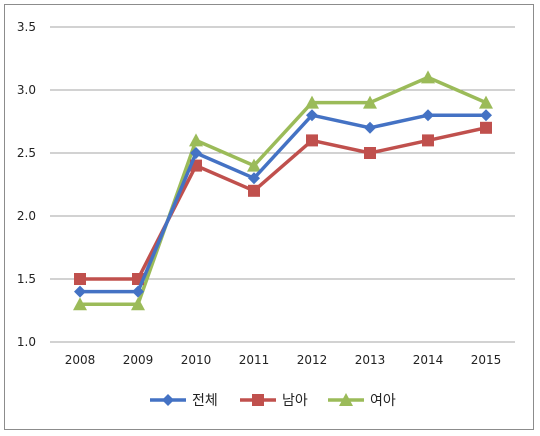  I want to click on legend-item: 남아, so click(274, 401).